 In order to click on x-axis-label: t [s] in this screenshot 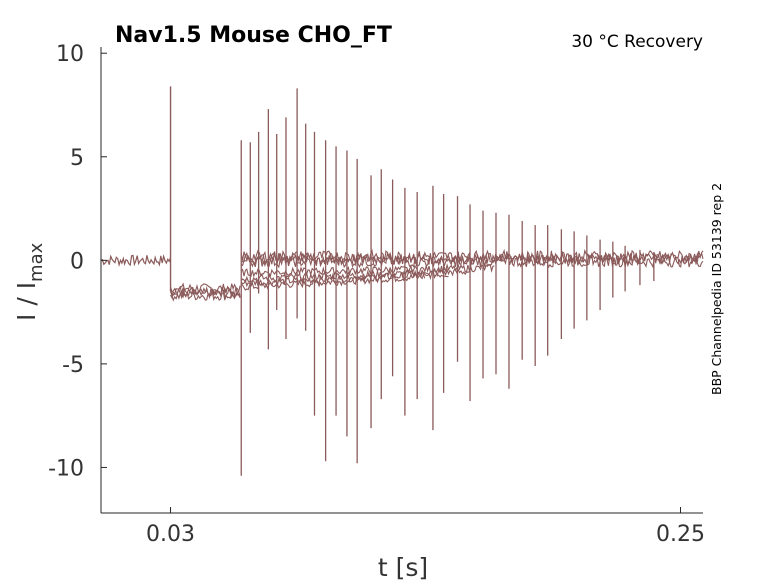, I will do `click(403, 567)`.